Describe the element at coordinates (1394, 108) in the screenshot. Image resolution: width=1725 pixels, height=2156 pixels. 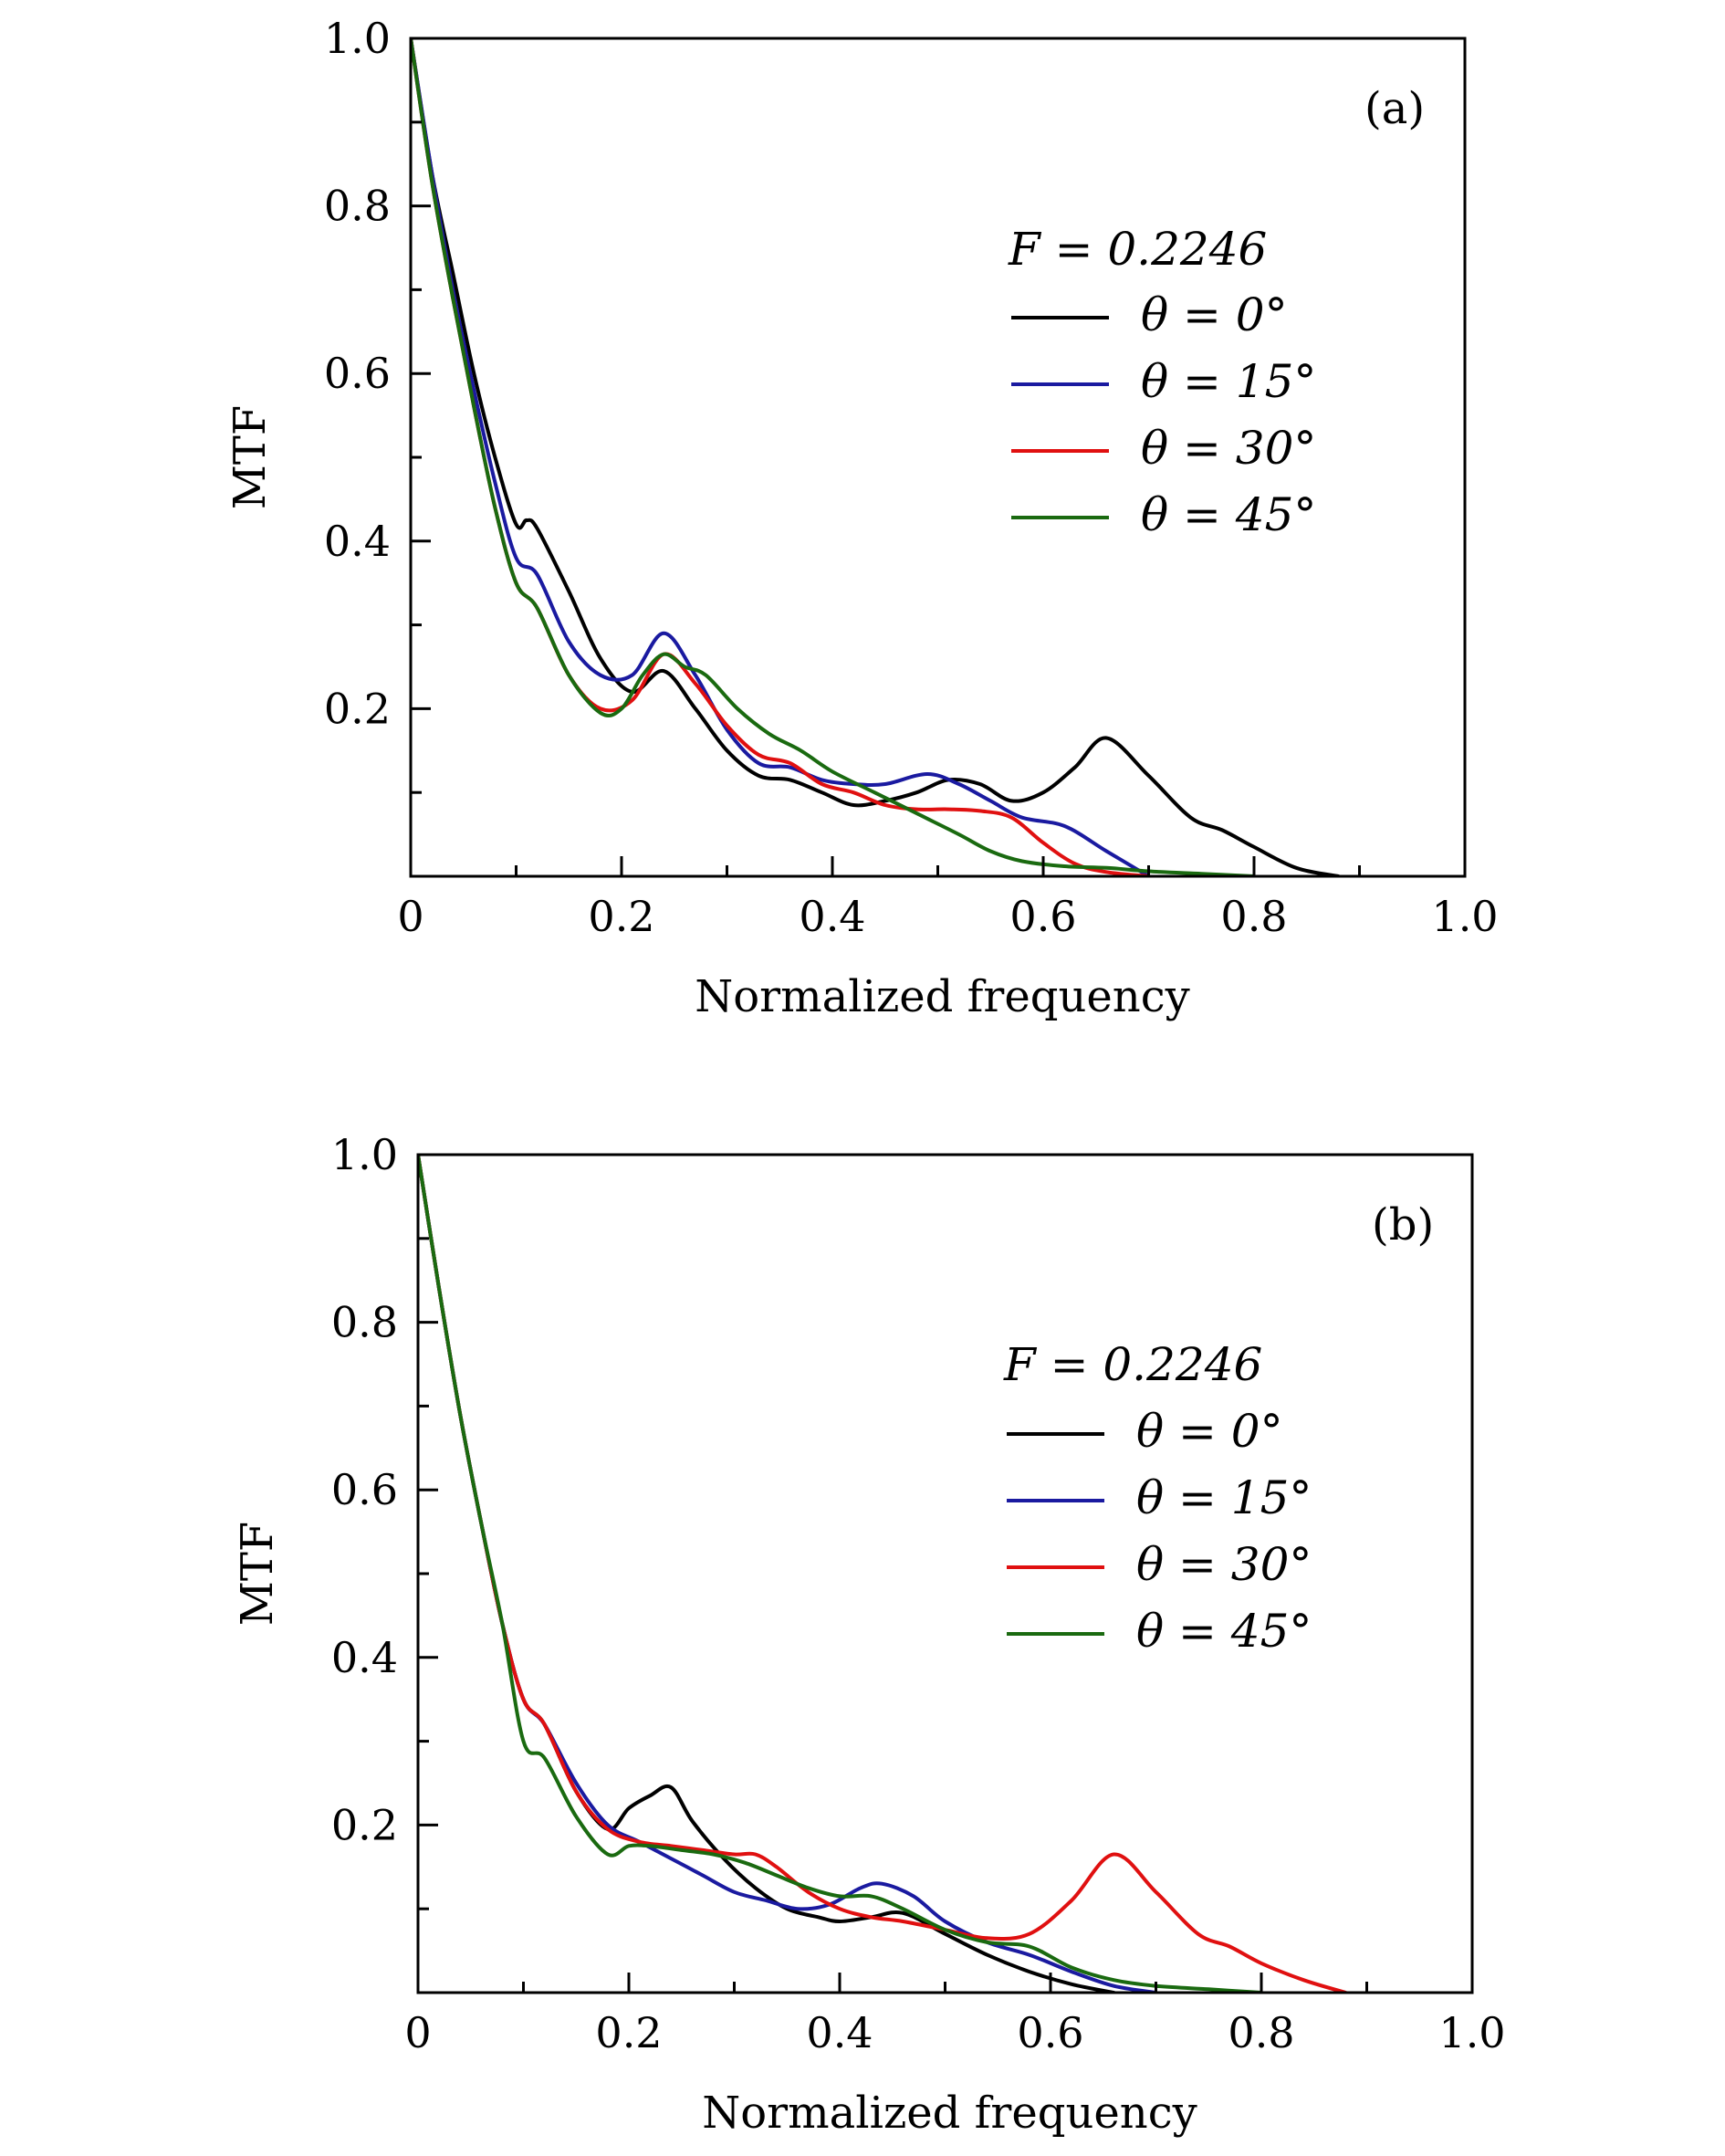
I see `panel-label: (a)` at that location.